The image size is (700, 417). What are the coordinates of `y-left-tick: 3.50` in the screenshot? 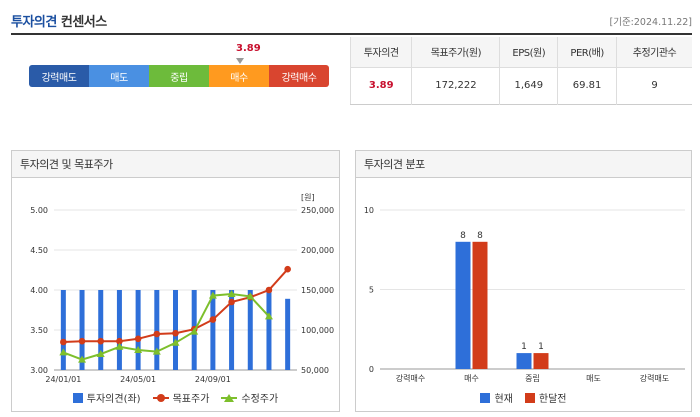 It's located at (39, 330).